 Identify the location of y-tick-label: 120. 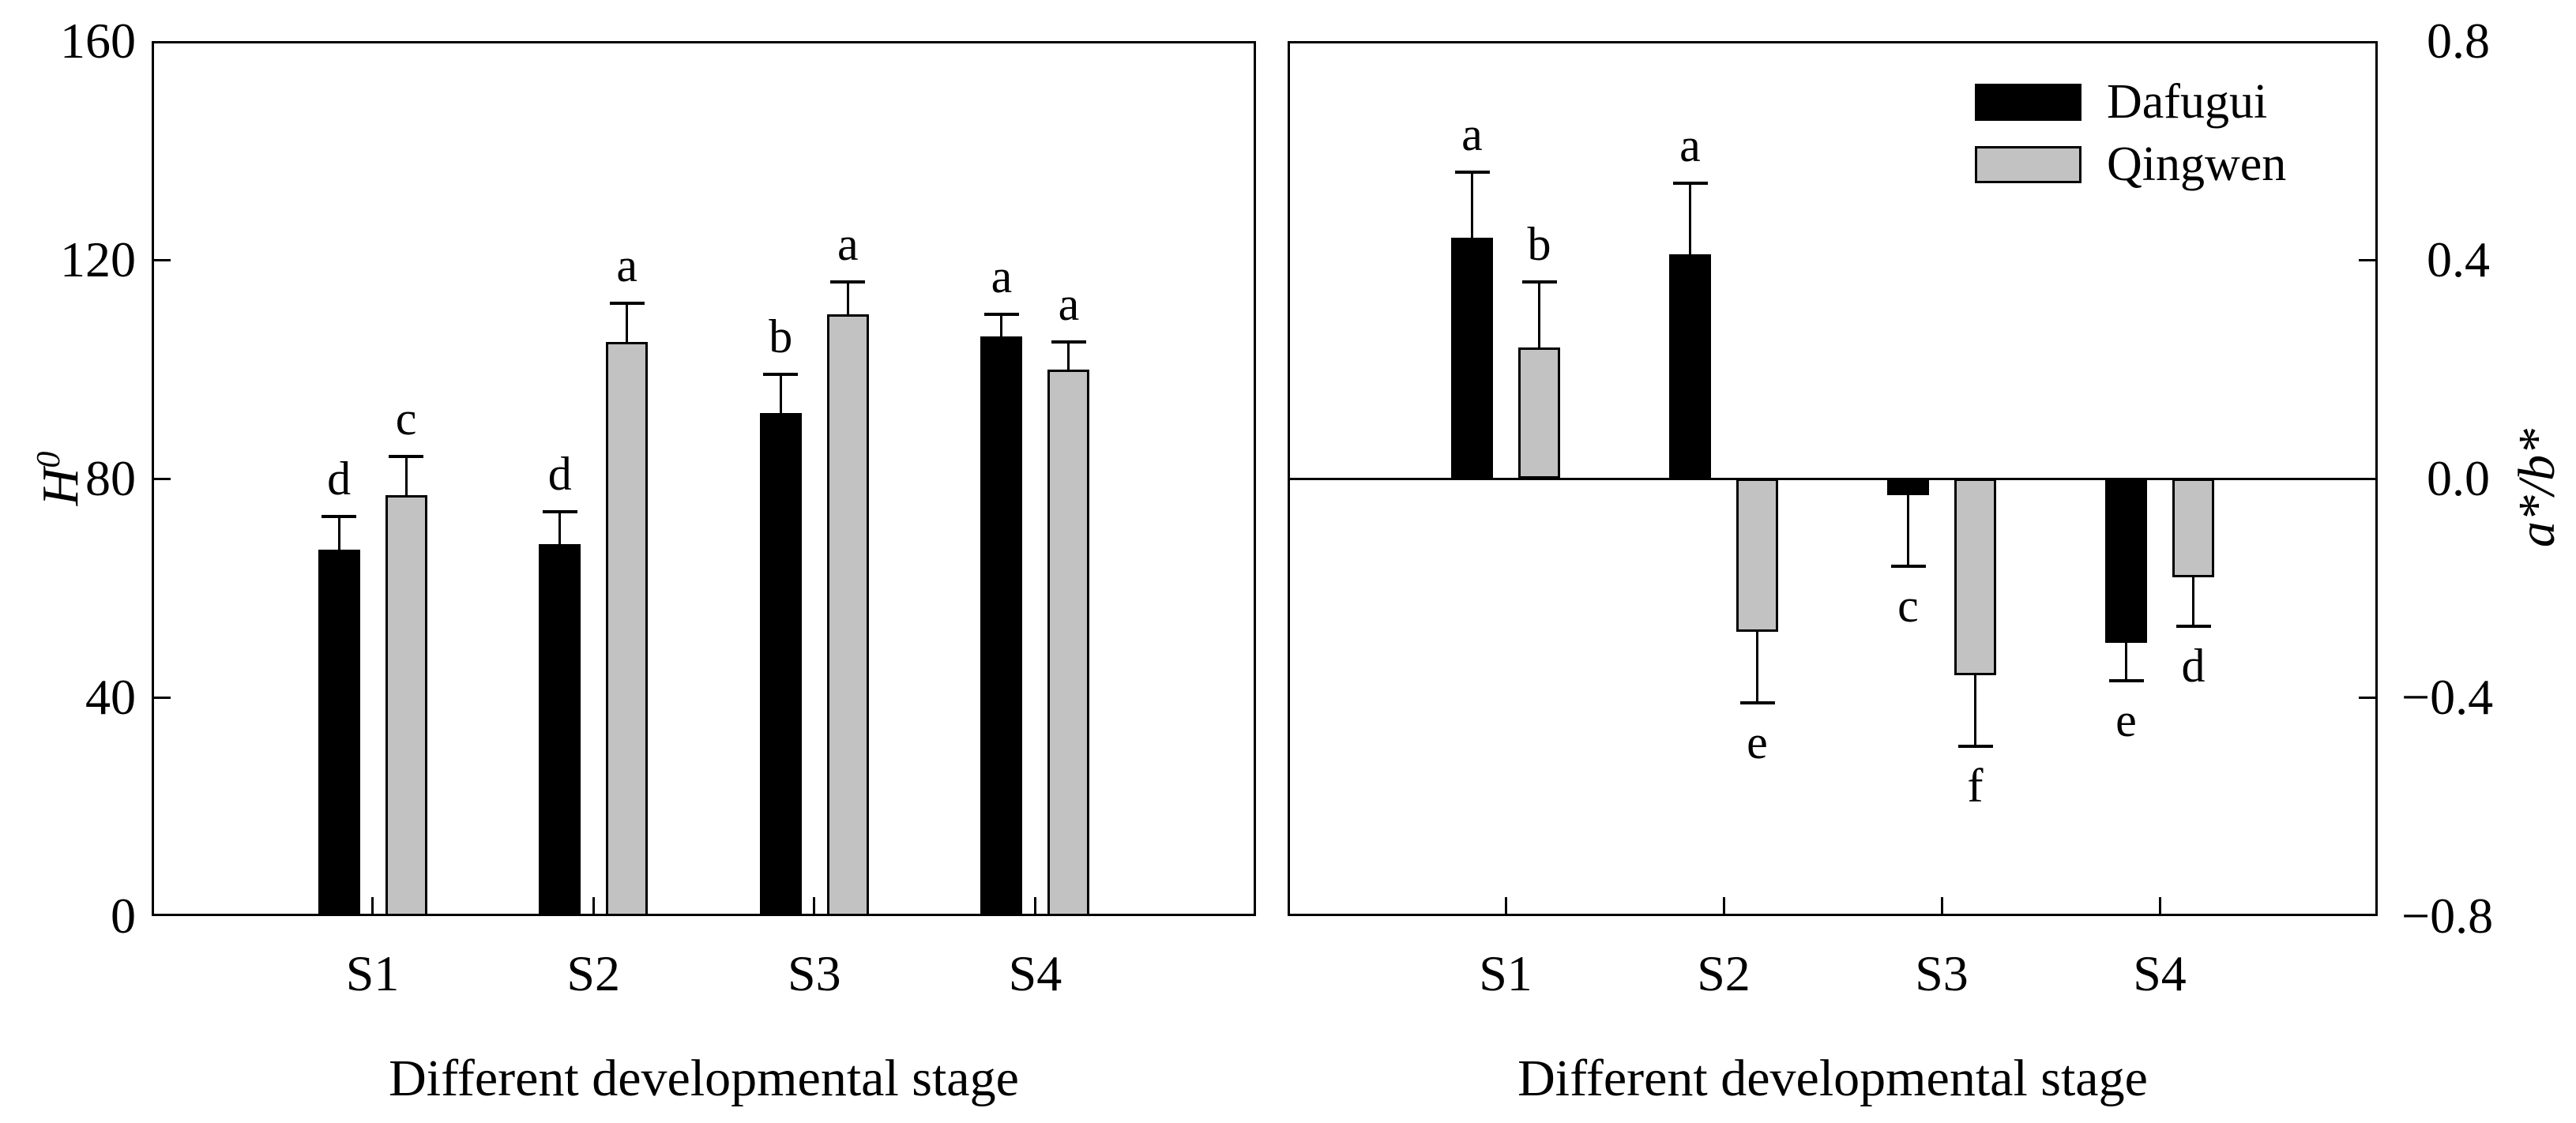
(98, 259).